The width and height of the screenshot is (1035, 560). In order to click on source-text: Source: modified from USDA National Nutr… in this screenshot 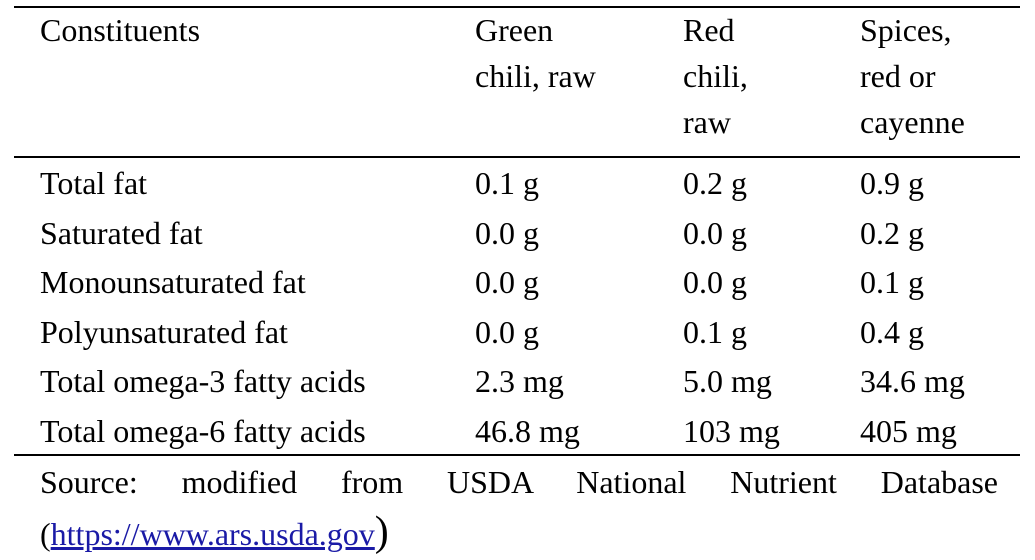, I will do `click(519, 508)`.